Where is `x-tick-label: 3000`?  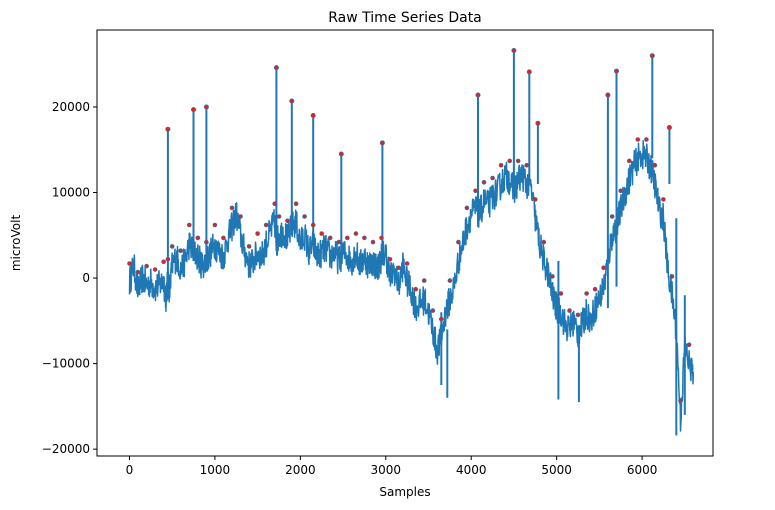 x-tick-label: 3000 is located at coordinates (386, 470).